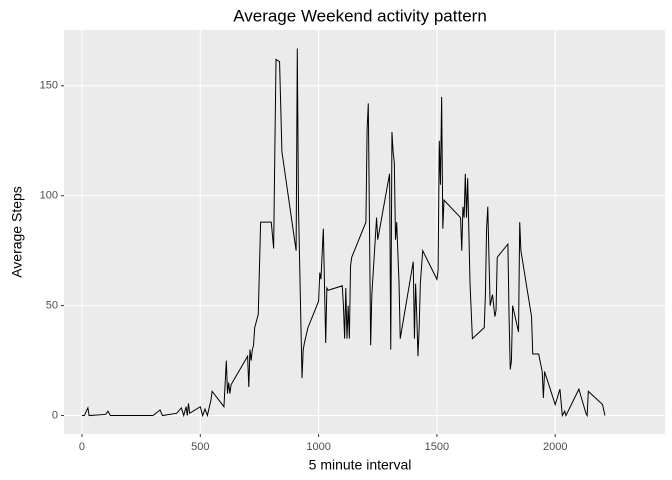 The width and height of the screenshot is (672, 480). I want to click on x-tick-label: 1500, so click(437, 447).